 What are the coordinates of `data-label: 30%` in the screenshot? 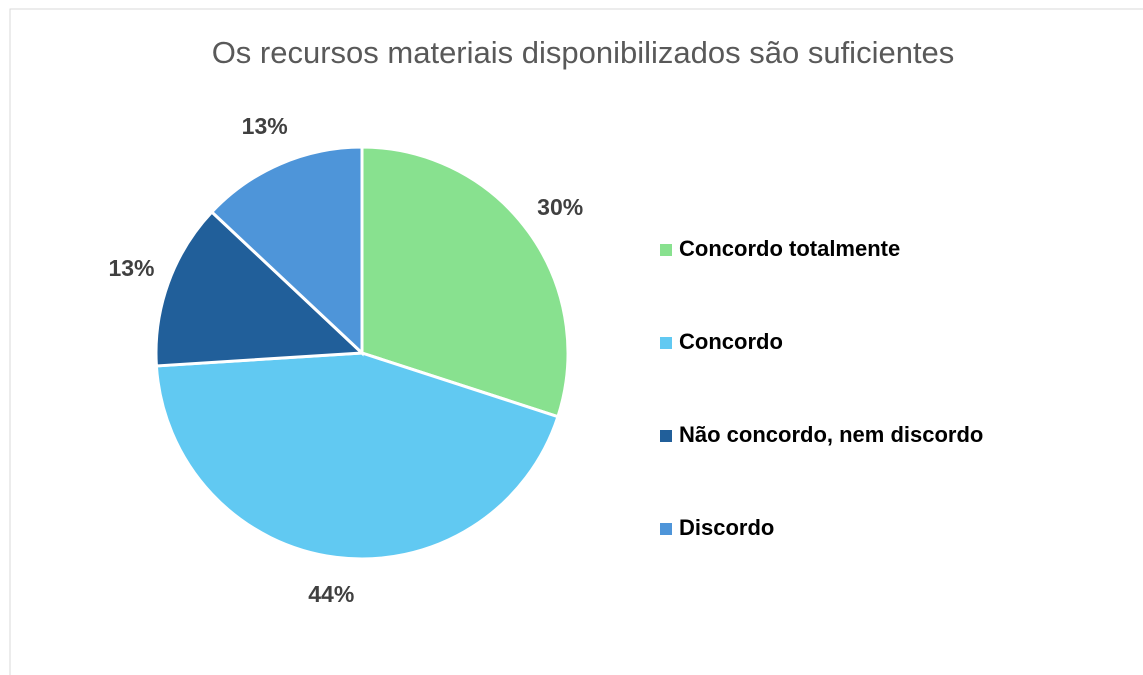 It's located at (560, 207).